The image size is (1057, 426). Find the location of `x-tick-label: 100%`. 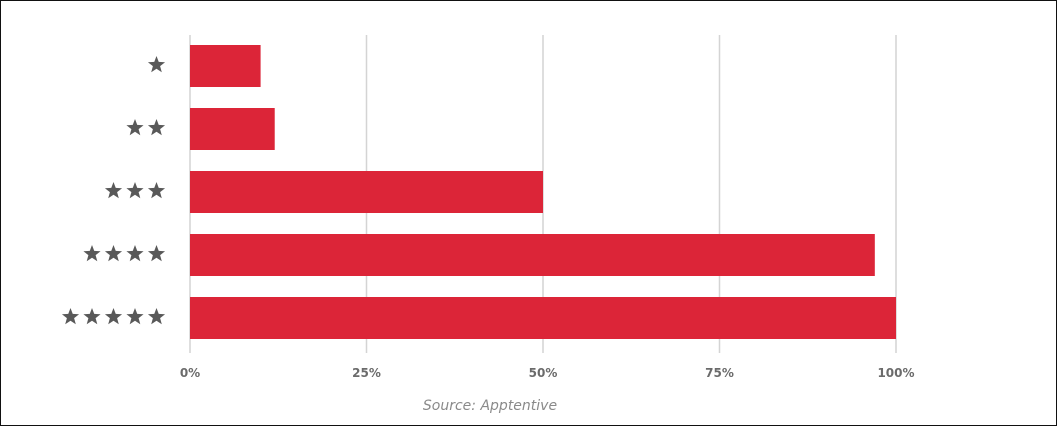

x-tick-label: 100% is located at coordinates (895, 373).